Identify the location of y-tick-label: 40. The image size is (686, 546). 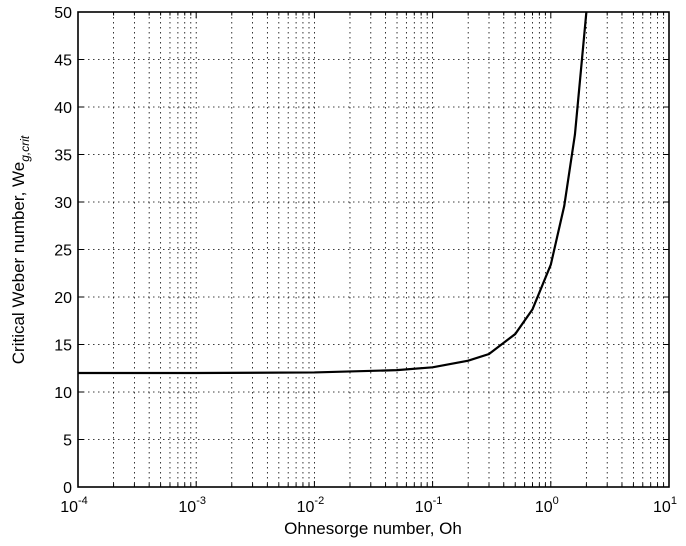
(63, 108).